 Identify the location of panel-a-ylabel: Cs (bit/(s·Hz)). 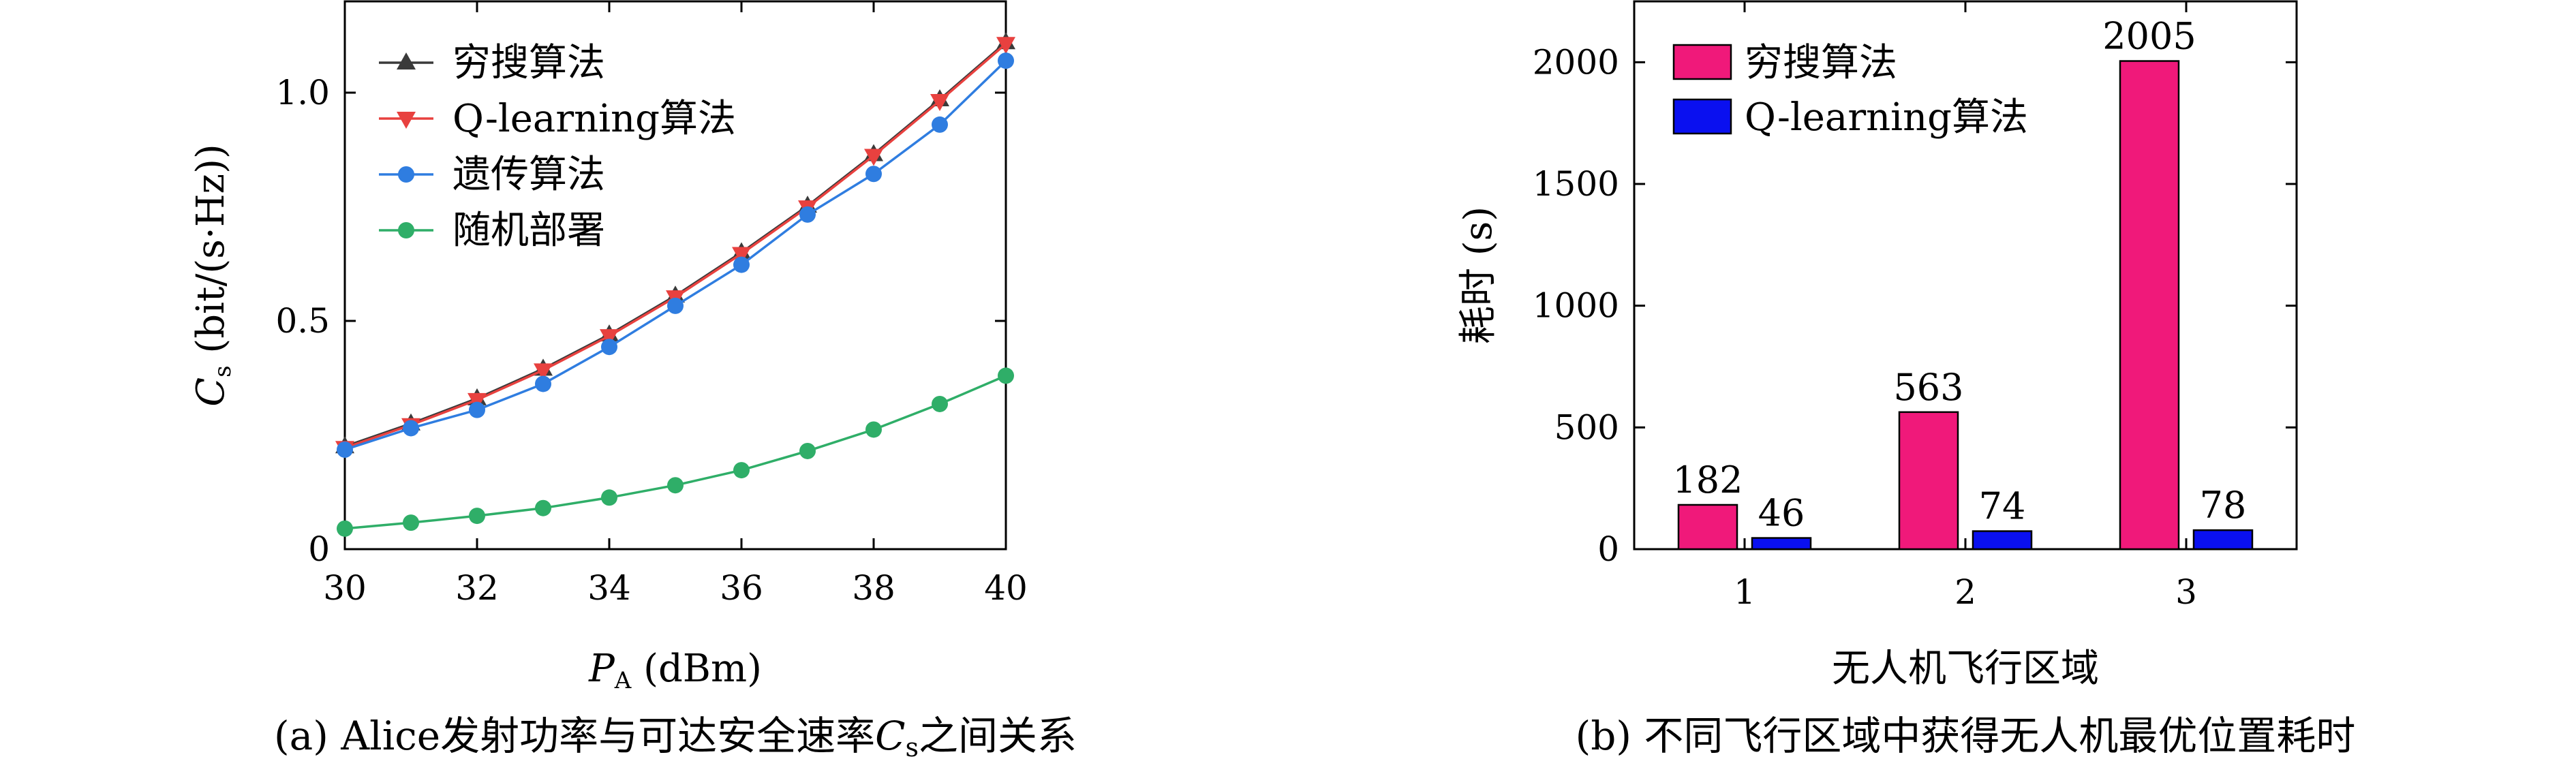
(212, 275).